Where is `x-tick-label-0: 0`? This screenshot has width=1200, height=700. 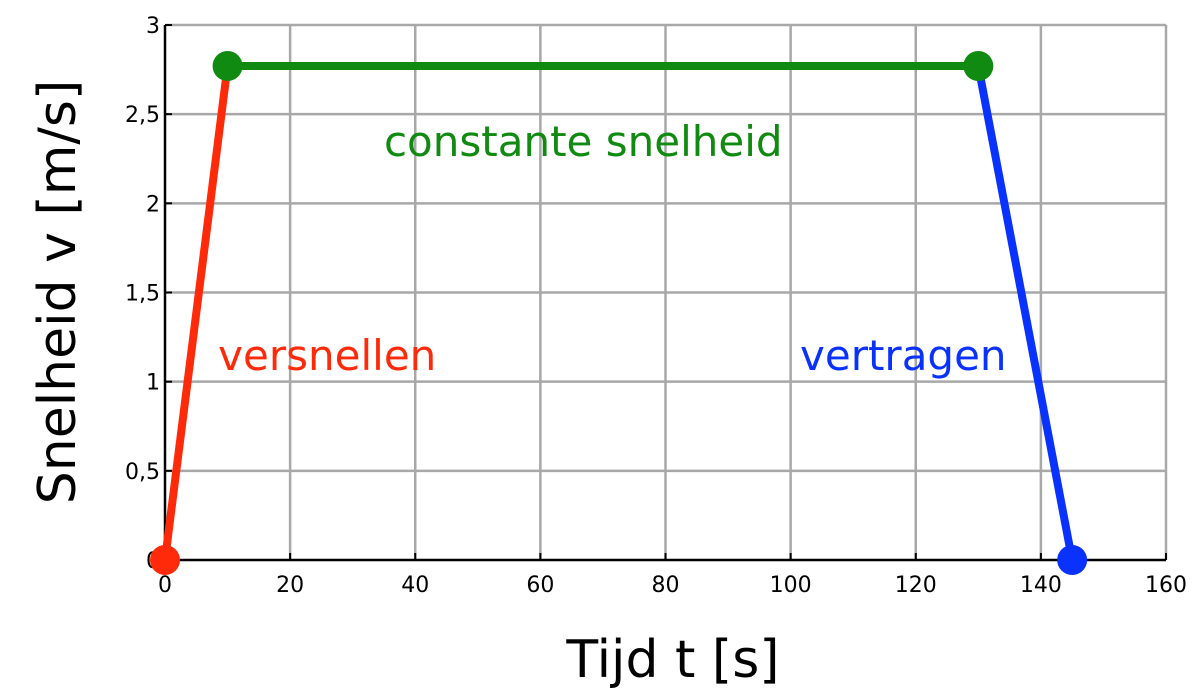 x-tick-label-0: 0 is located at coordinates (165, 585).